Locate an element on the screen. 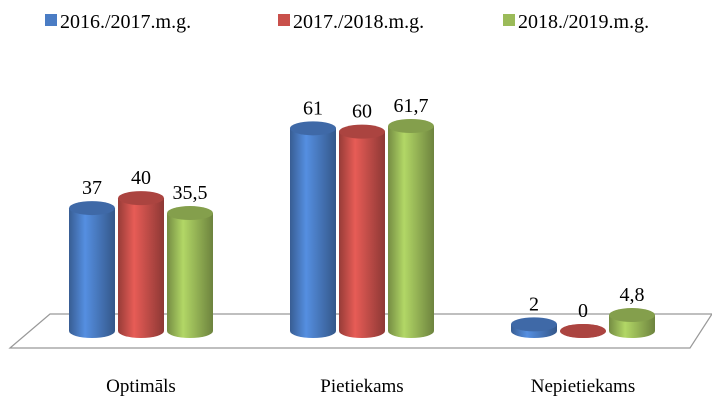 The width and height of the screenshot is (712, 405). value-label: 37 is located at coordinates (92, 188).